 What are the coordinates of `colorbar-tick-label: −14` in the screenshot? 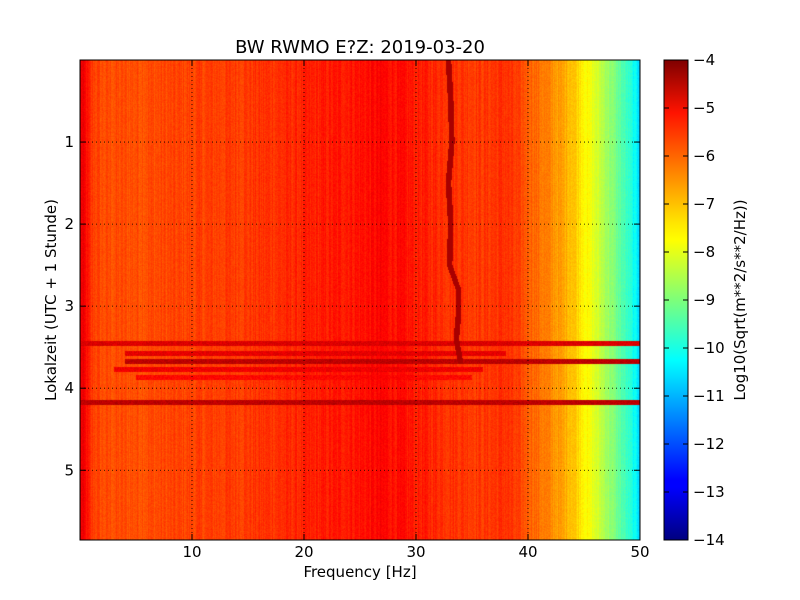 It's located at (709, 540).